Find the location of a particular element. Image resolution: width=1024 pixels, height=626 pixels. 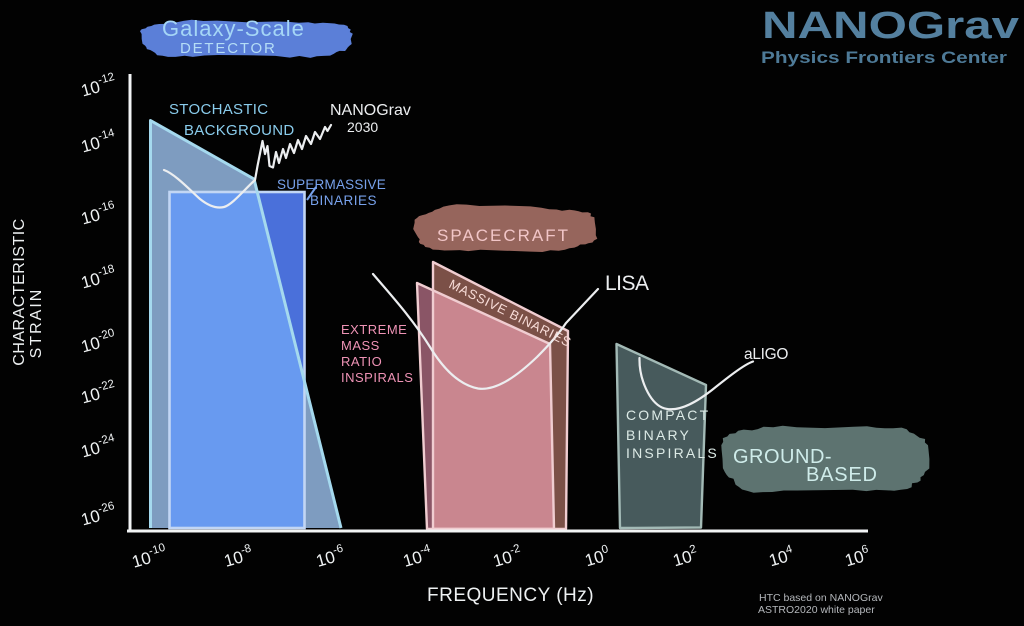

svg-text: SUPERMASSIVE is located at coordinates (331, 184).